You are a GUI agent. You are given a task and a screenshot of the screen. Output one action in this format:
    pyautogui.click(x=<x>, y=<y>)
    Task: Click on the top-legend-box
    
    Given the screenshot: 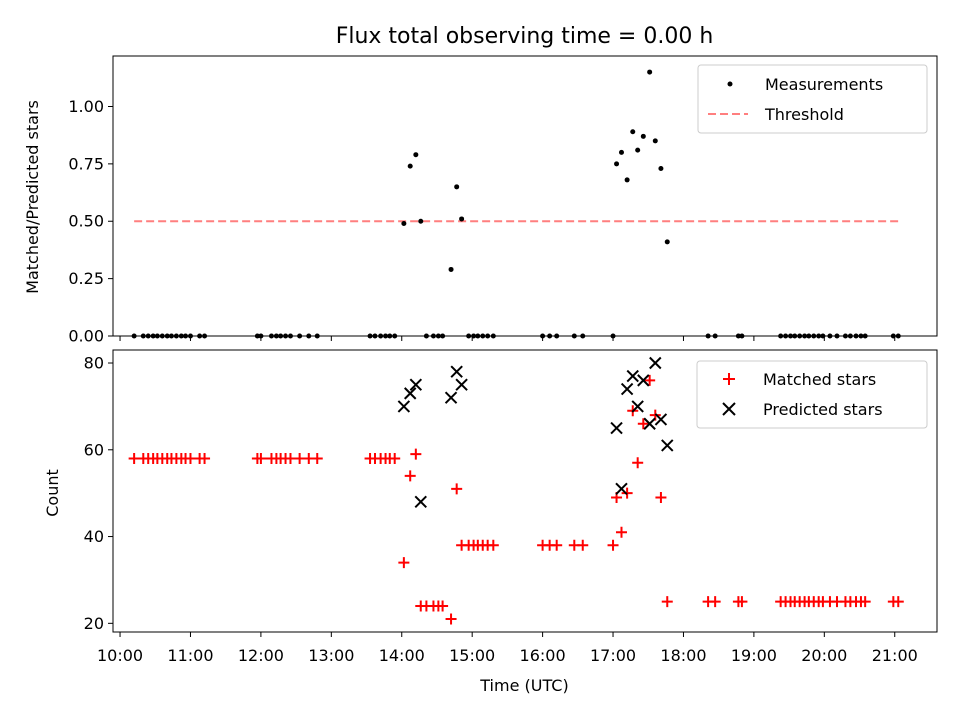 What is the action you would take?
    pyautogui.click(x=812, y=99)
    